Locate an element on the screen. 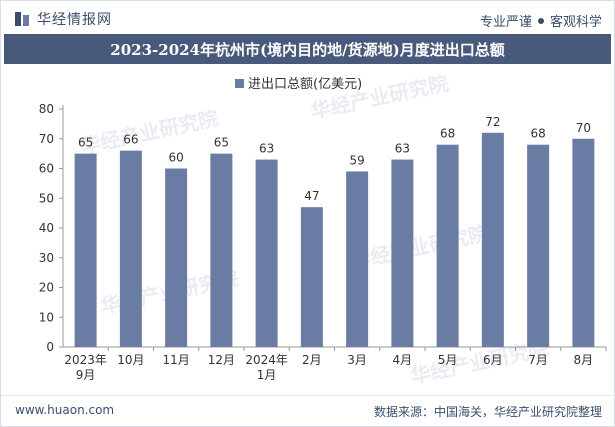 Image resolution: width=615 pixels, height=427 pixels. x-tick-label: 12月 is located at coordinates (221, 360).